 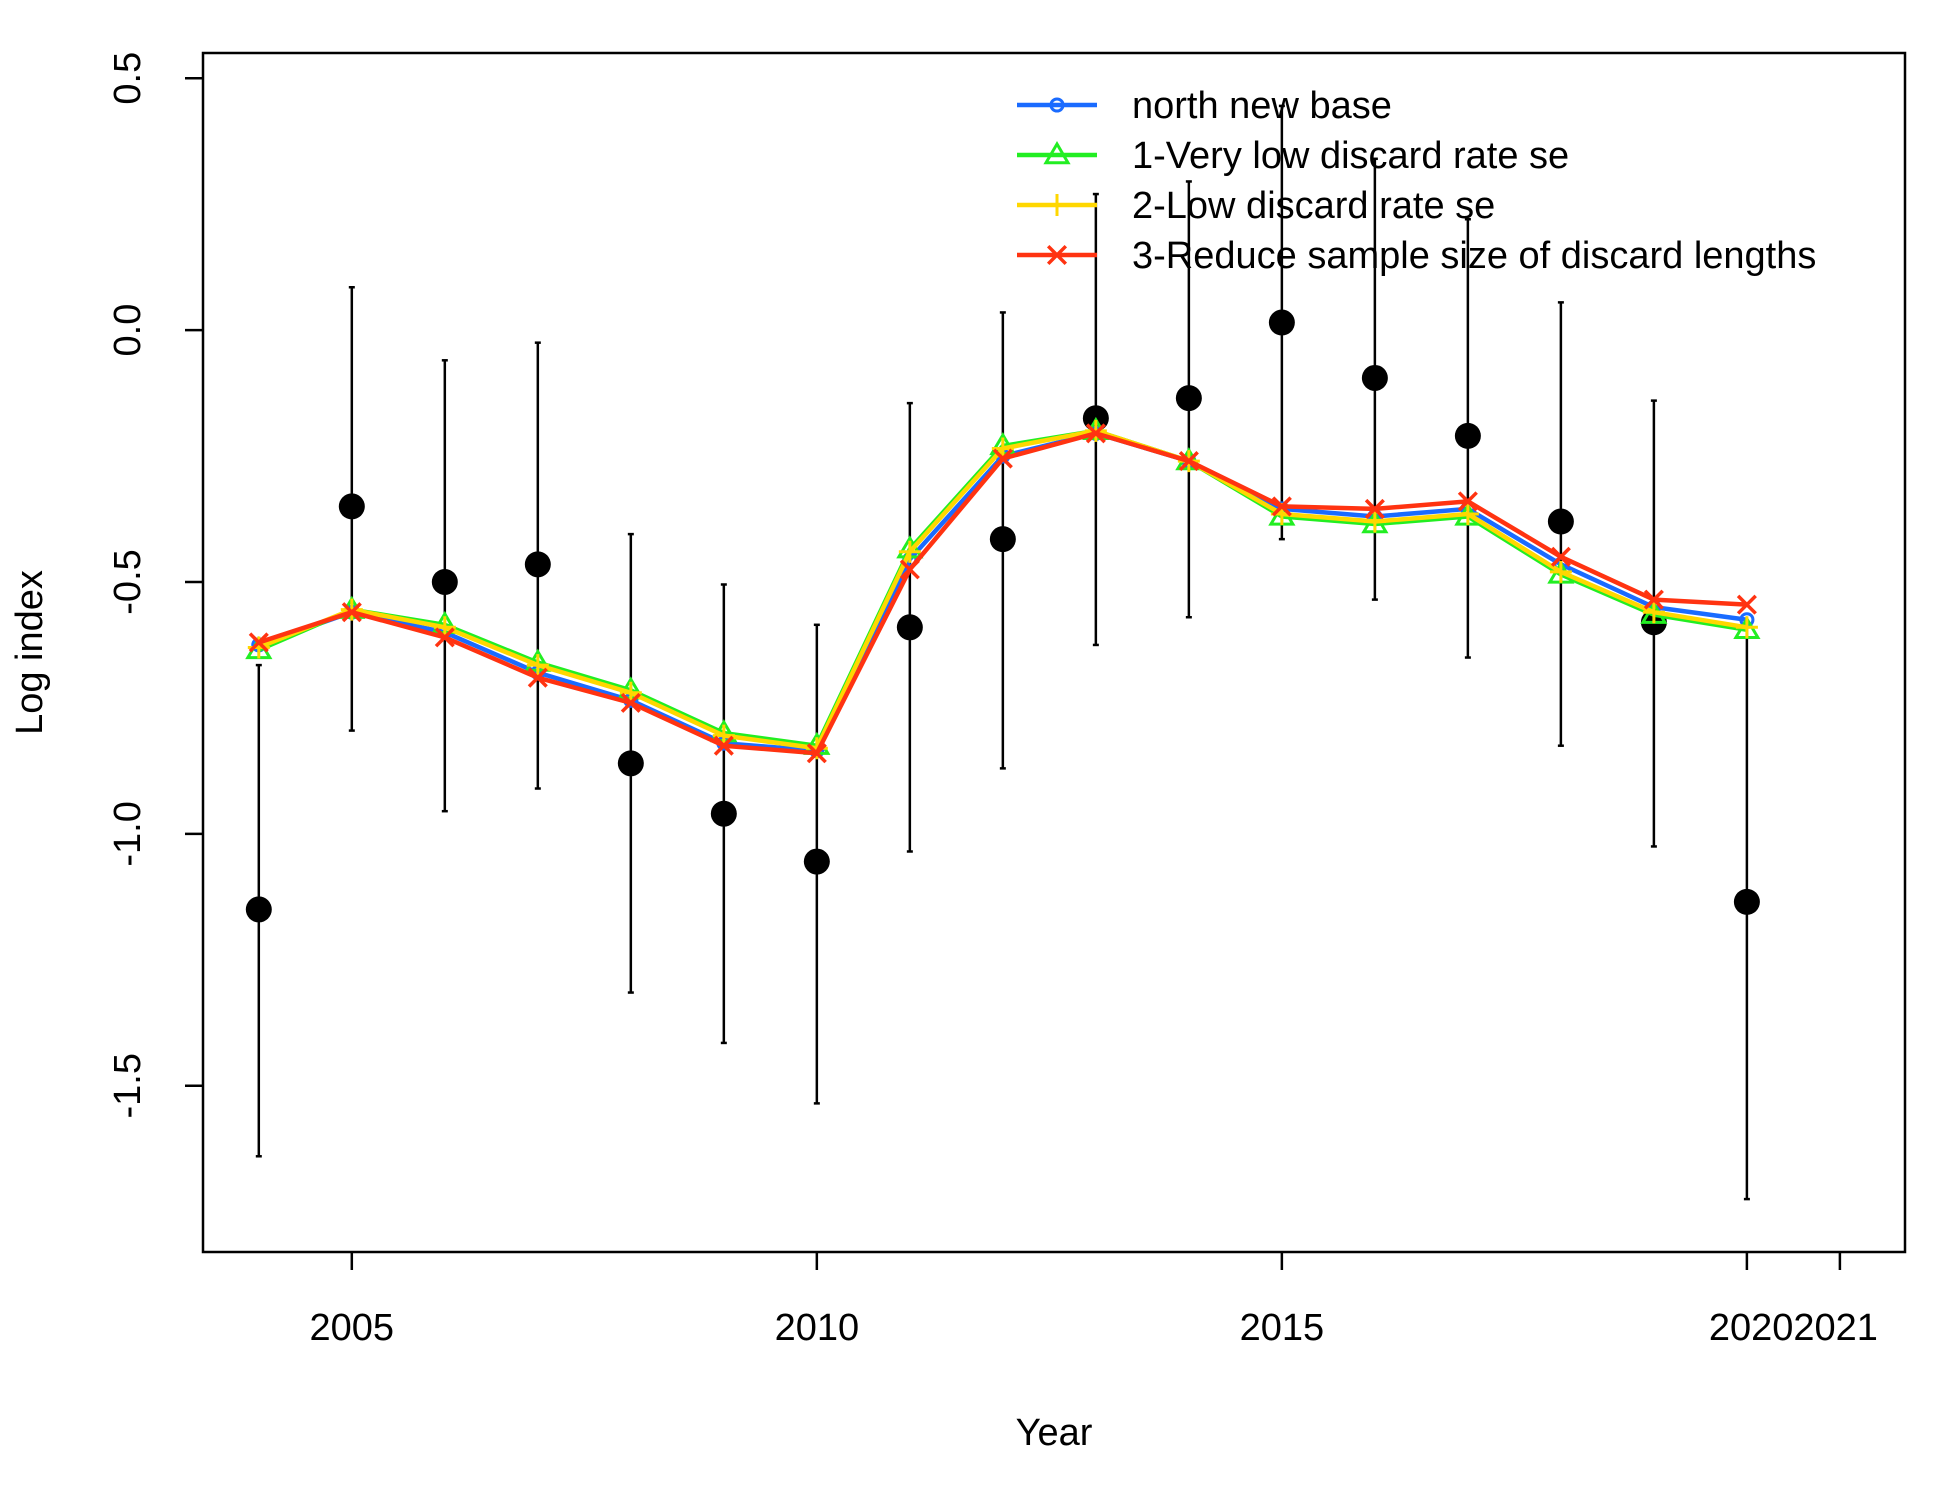 What do you see at coordinates (1835, 1328) in the screenshot?
I see `x-tick-label: 2021` at bounding box center [1835, 1328].